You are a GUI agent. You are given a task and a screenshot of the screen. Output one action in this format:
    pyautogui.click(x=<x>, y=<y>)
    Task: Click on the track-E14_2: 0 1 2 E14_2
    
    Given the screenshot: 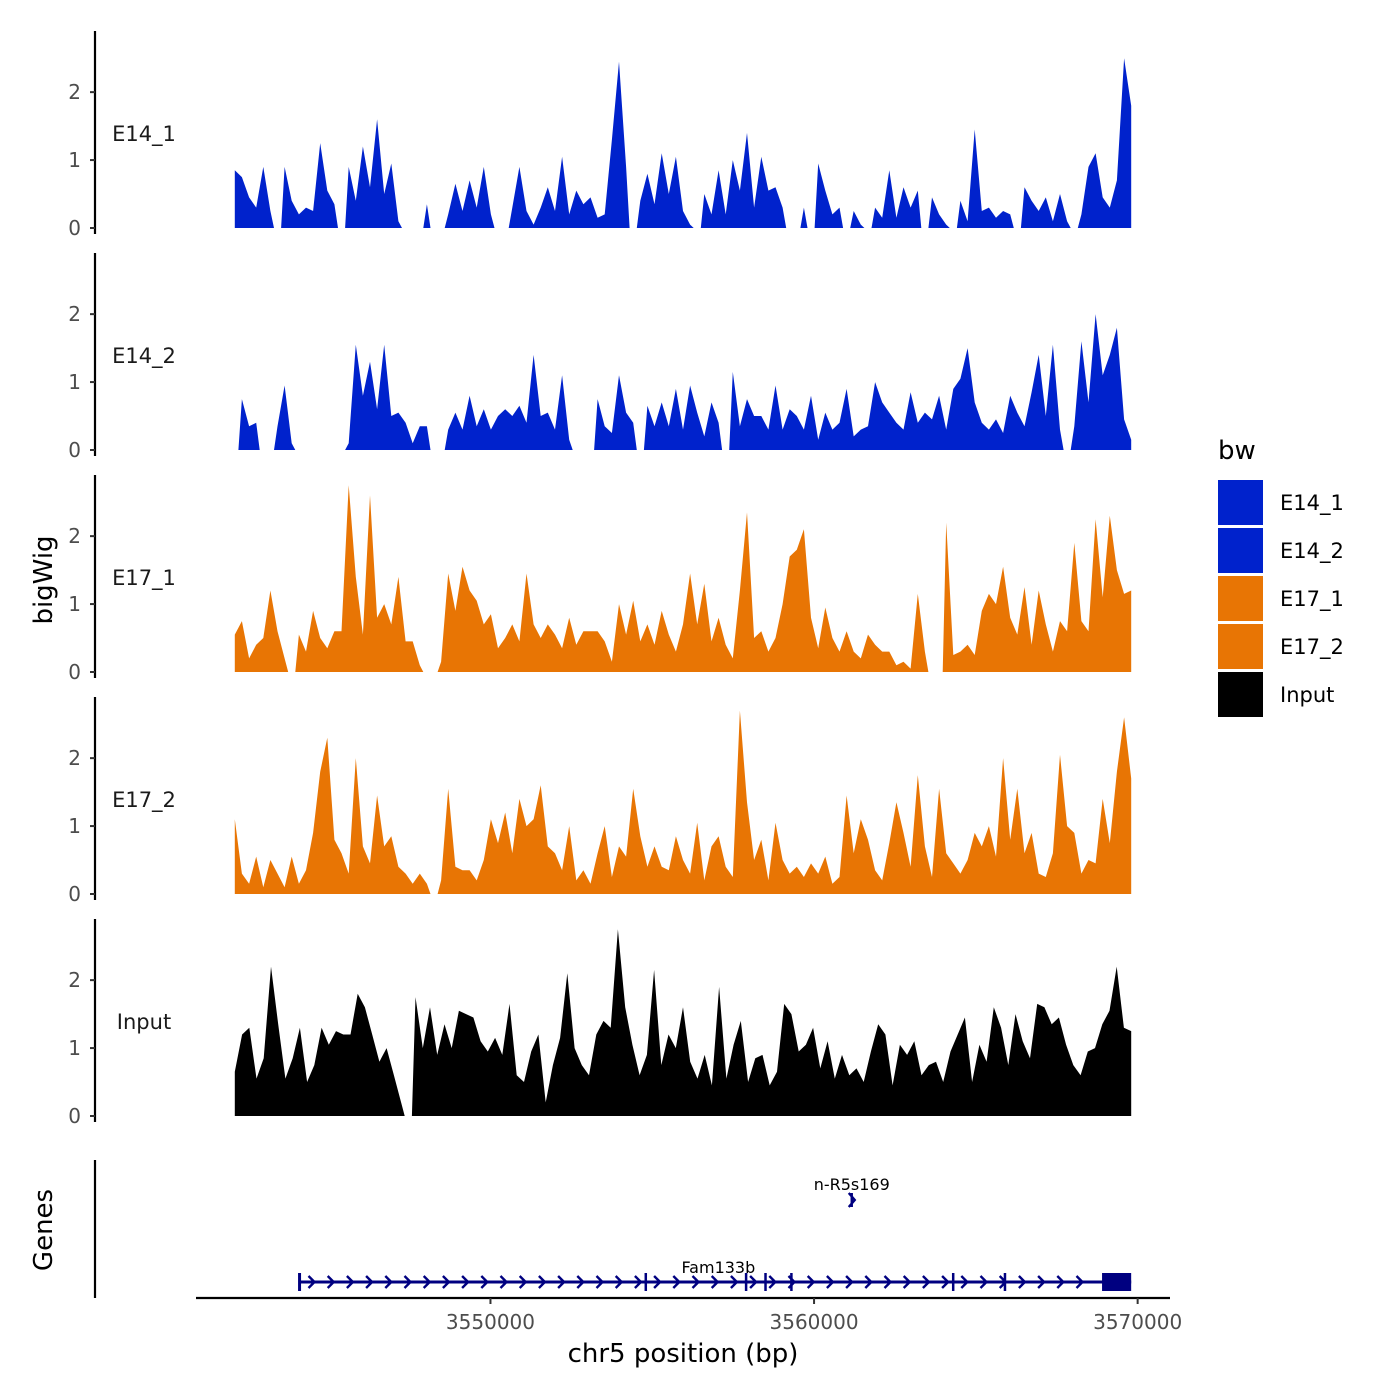 What is the action you would take?
    pyautogui.click(x=600, y=357)
    